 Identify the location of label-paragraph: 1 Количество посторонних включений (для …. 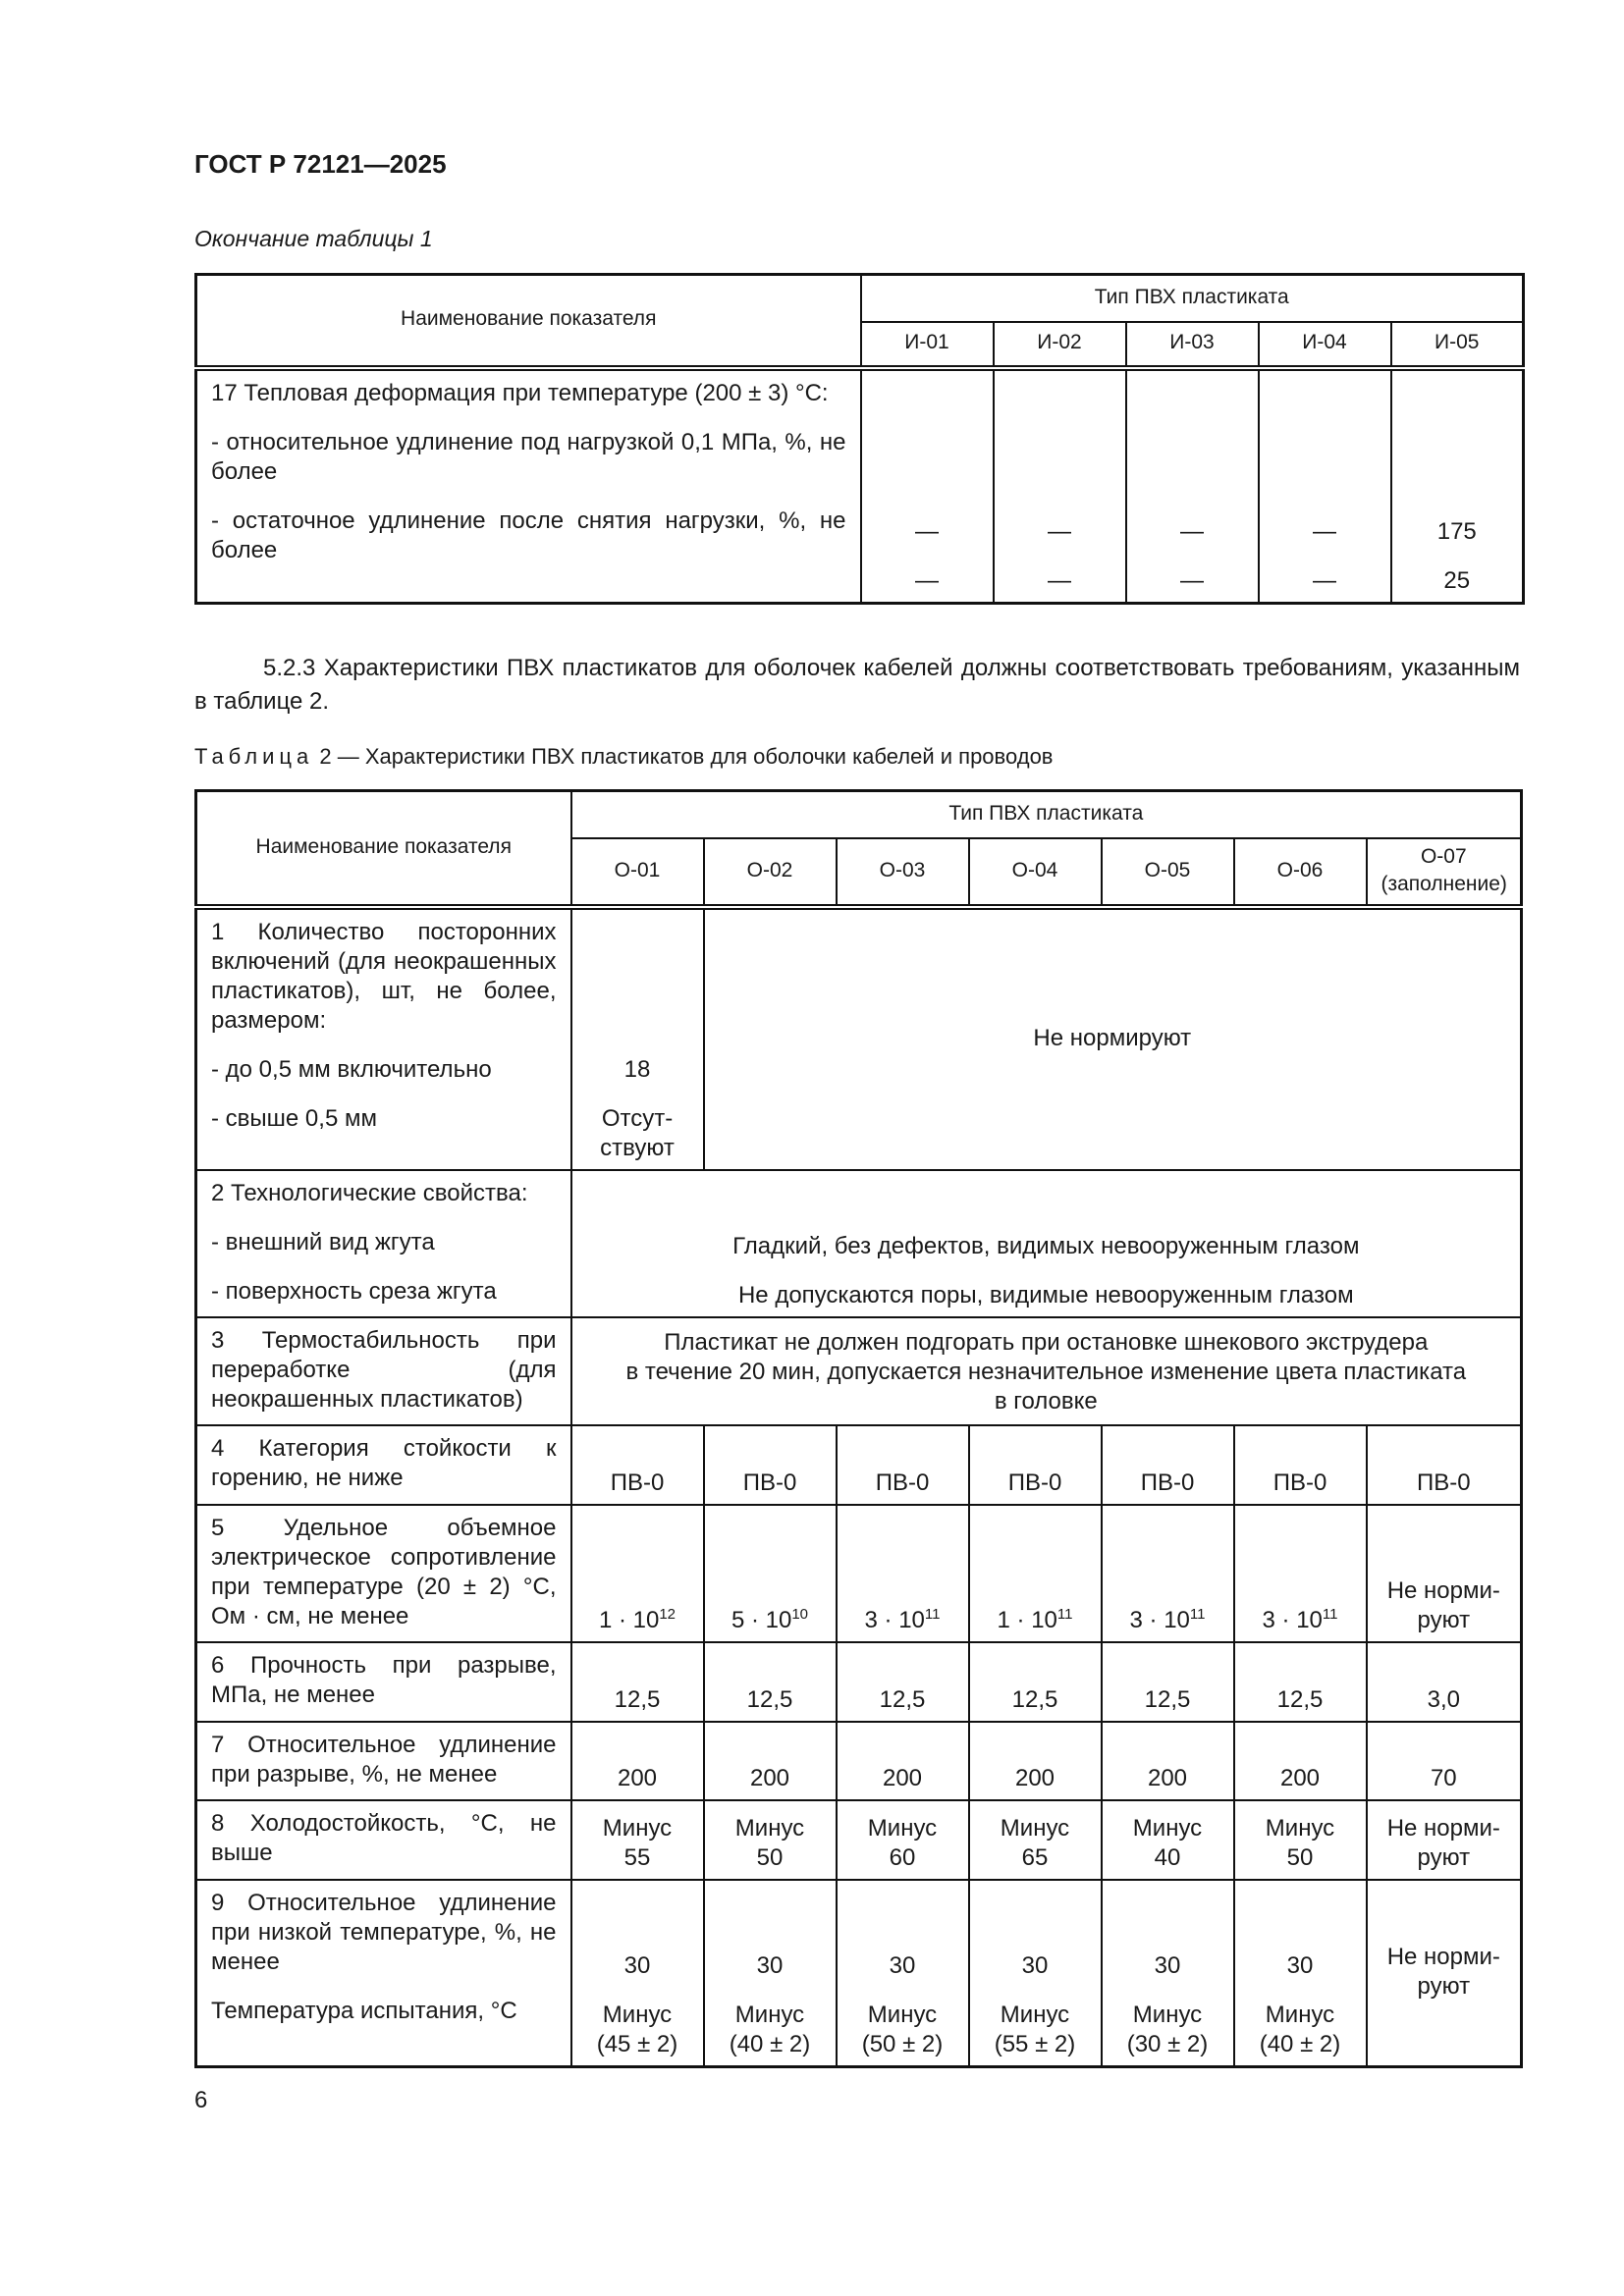
(384, 976).